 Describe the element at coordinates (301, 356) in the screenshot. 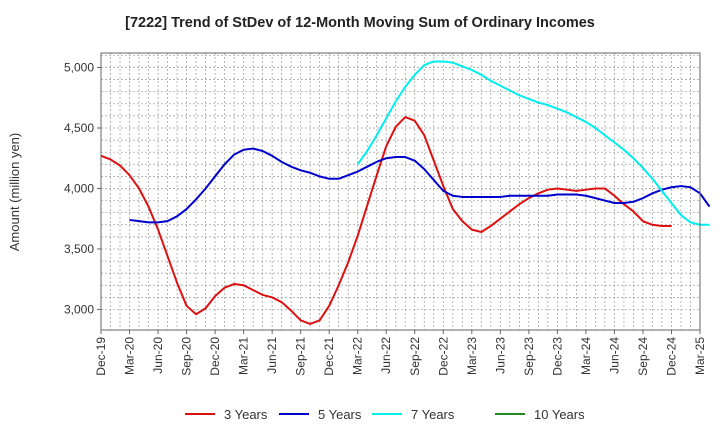

I see `x-tick-label: Sep-21` at that location.